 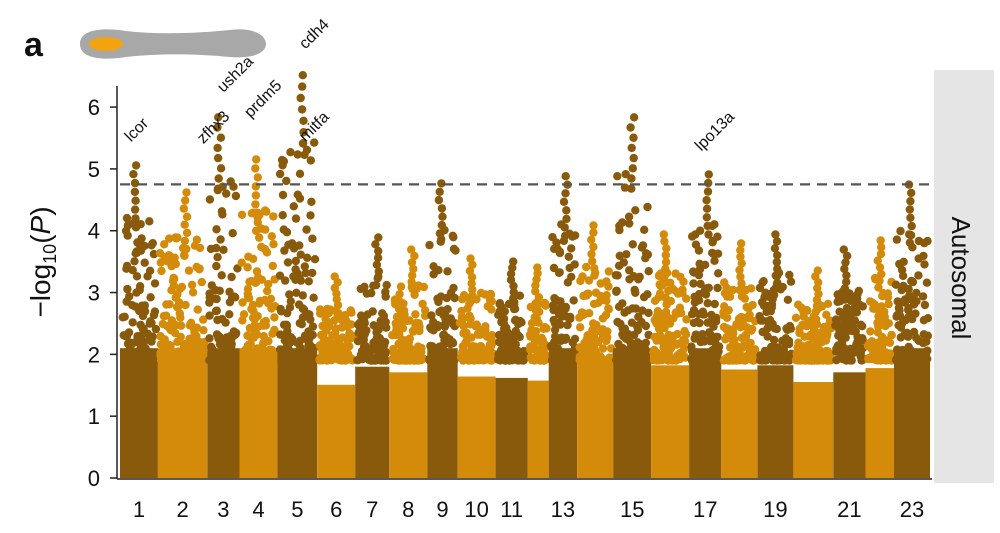 What do you see at coordinates (632, 295) in the screenshot?
I see `chr-15-points` at bounding box center [632, 295].